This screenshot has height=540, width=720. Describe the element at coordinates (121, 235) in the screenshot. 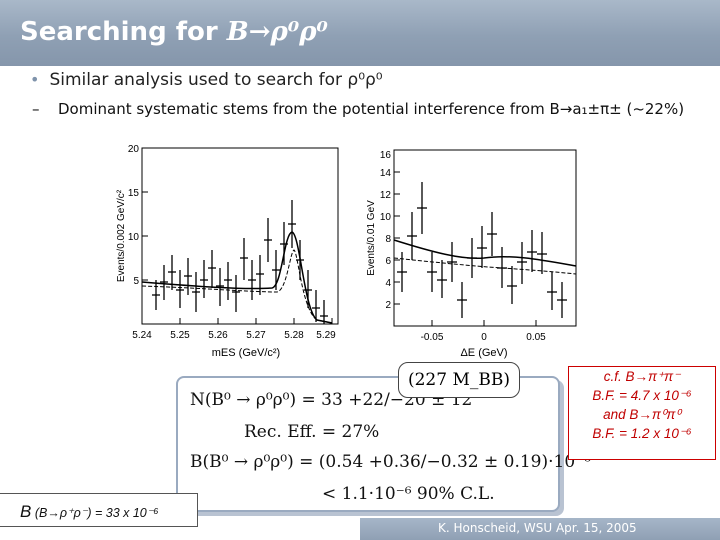

I see `y-axis-label: Events/0.002 GeV/c²` at that location.